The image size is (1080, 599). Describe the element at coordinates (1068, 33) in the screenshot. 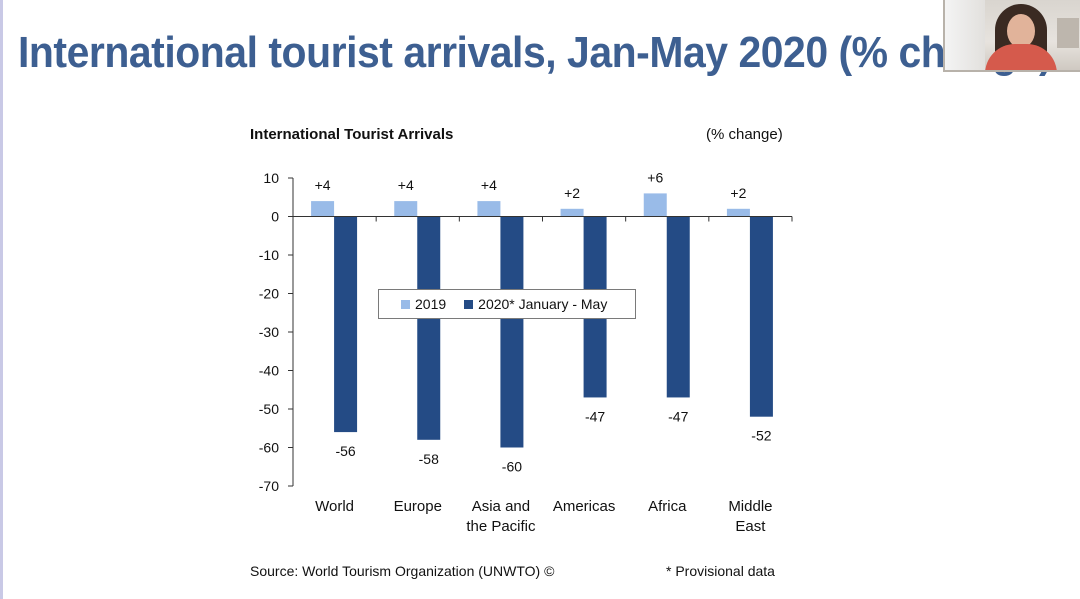

I see `webcam-shelf` at that location.